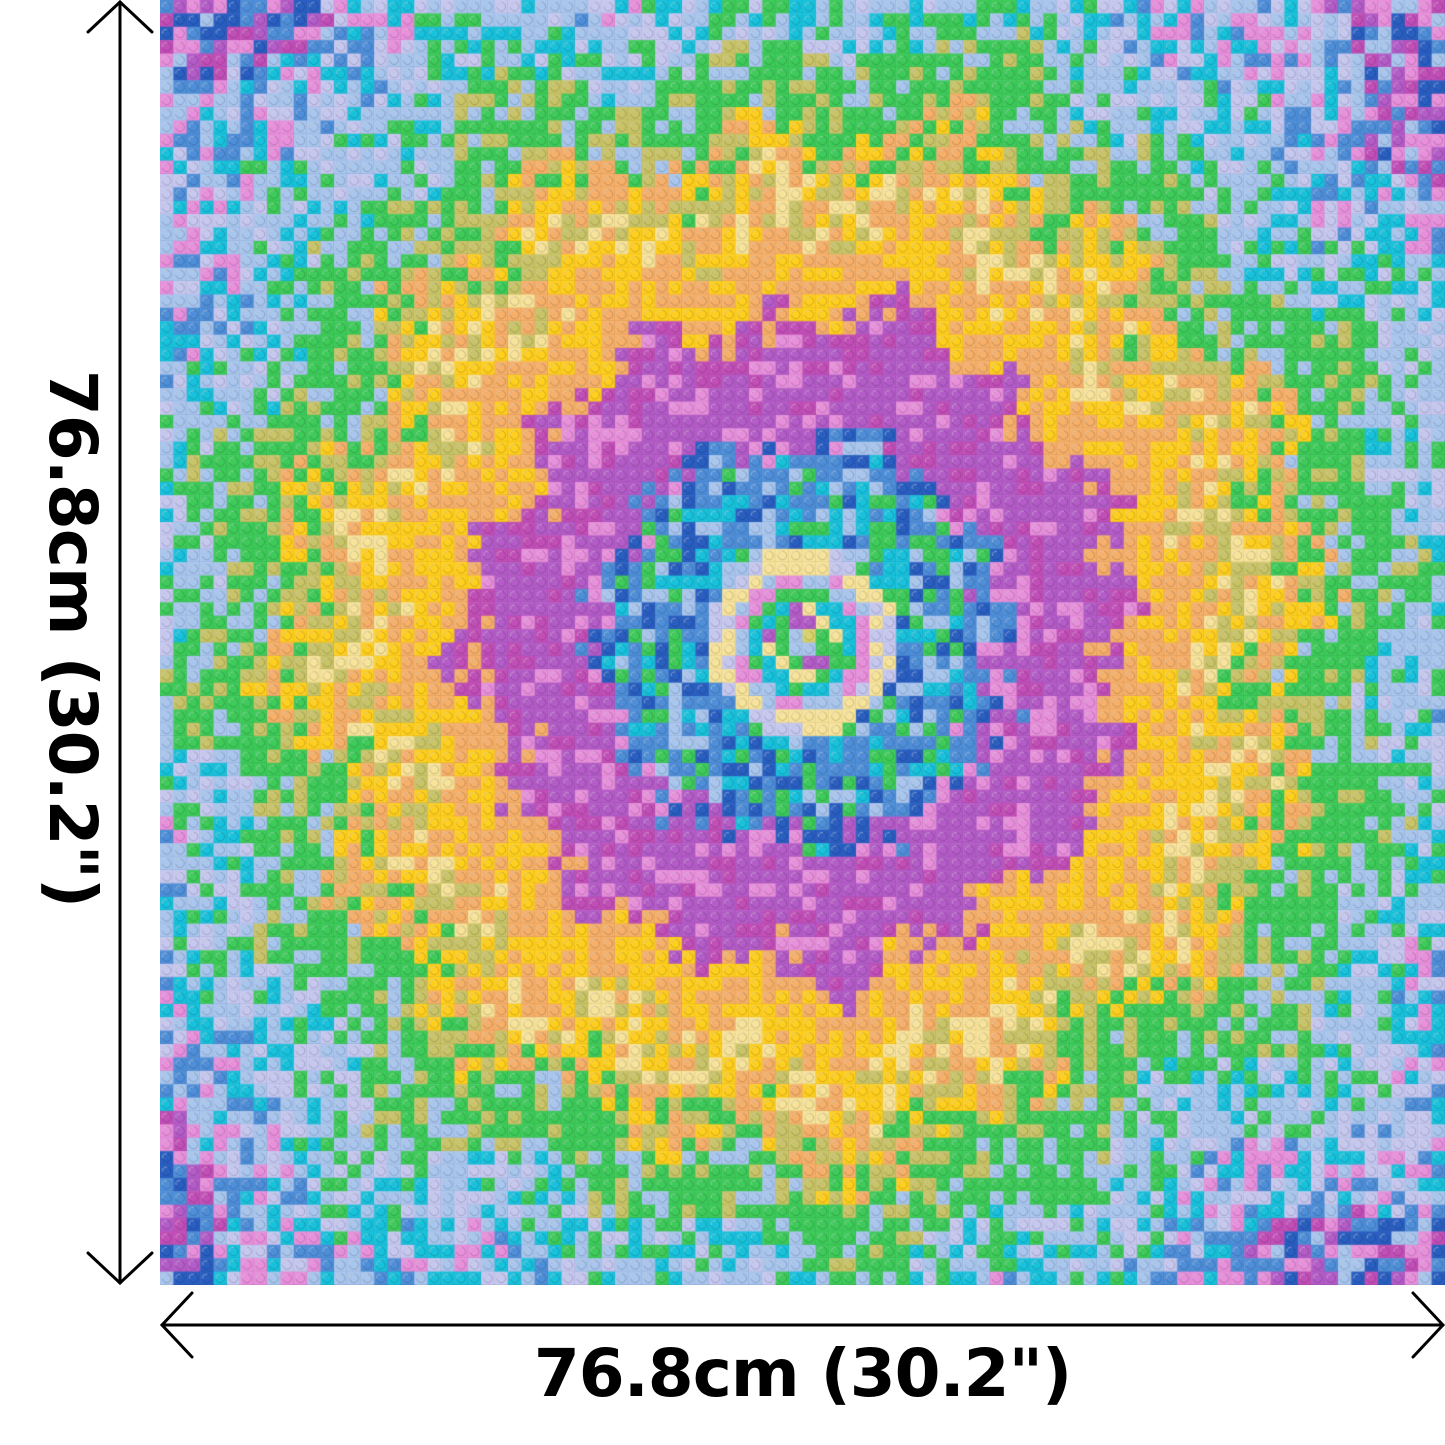 This screenshot has height=1445, width=1445. Describe the element at coordinates (802, 1373) in the screenshot. I see `width-label: 76.8cm (30.2")` at that location.